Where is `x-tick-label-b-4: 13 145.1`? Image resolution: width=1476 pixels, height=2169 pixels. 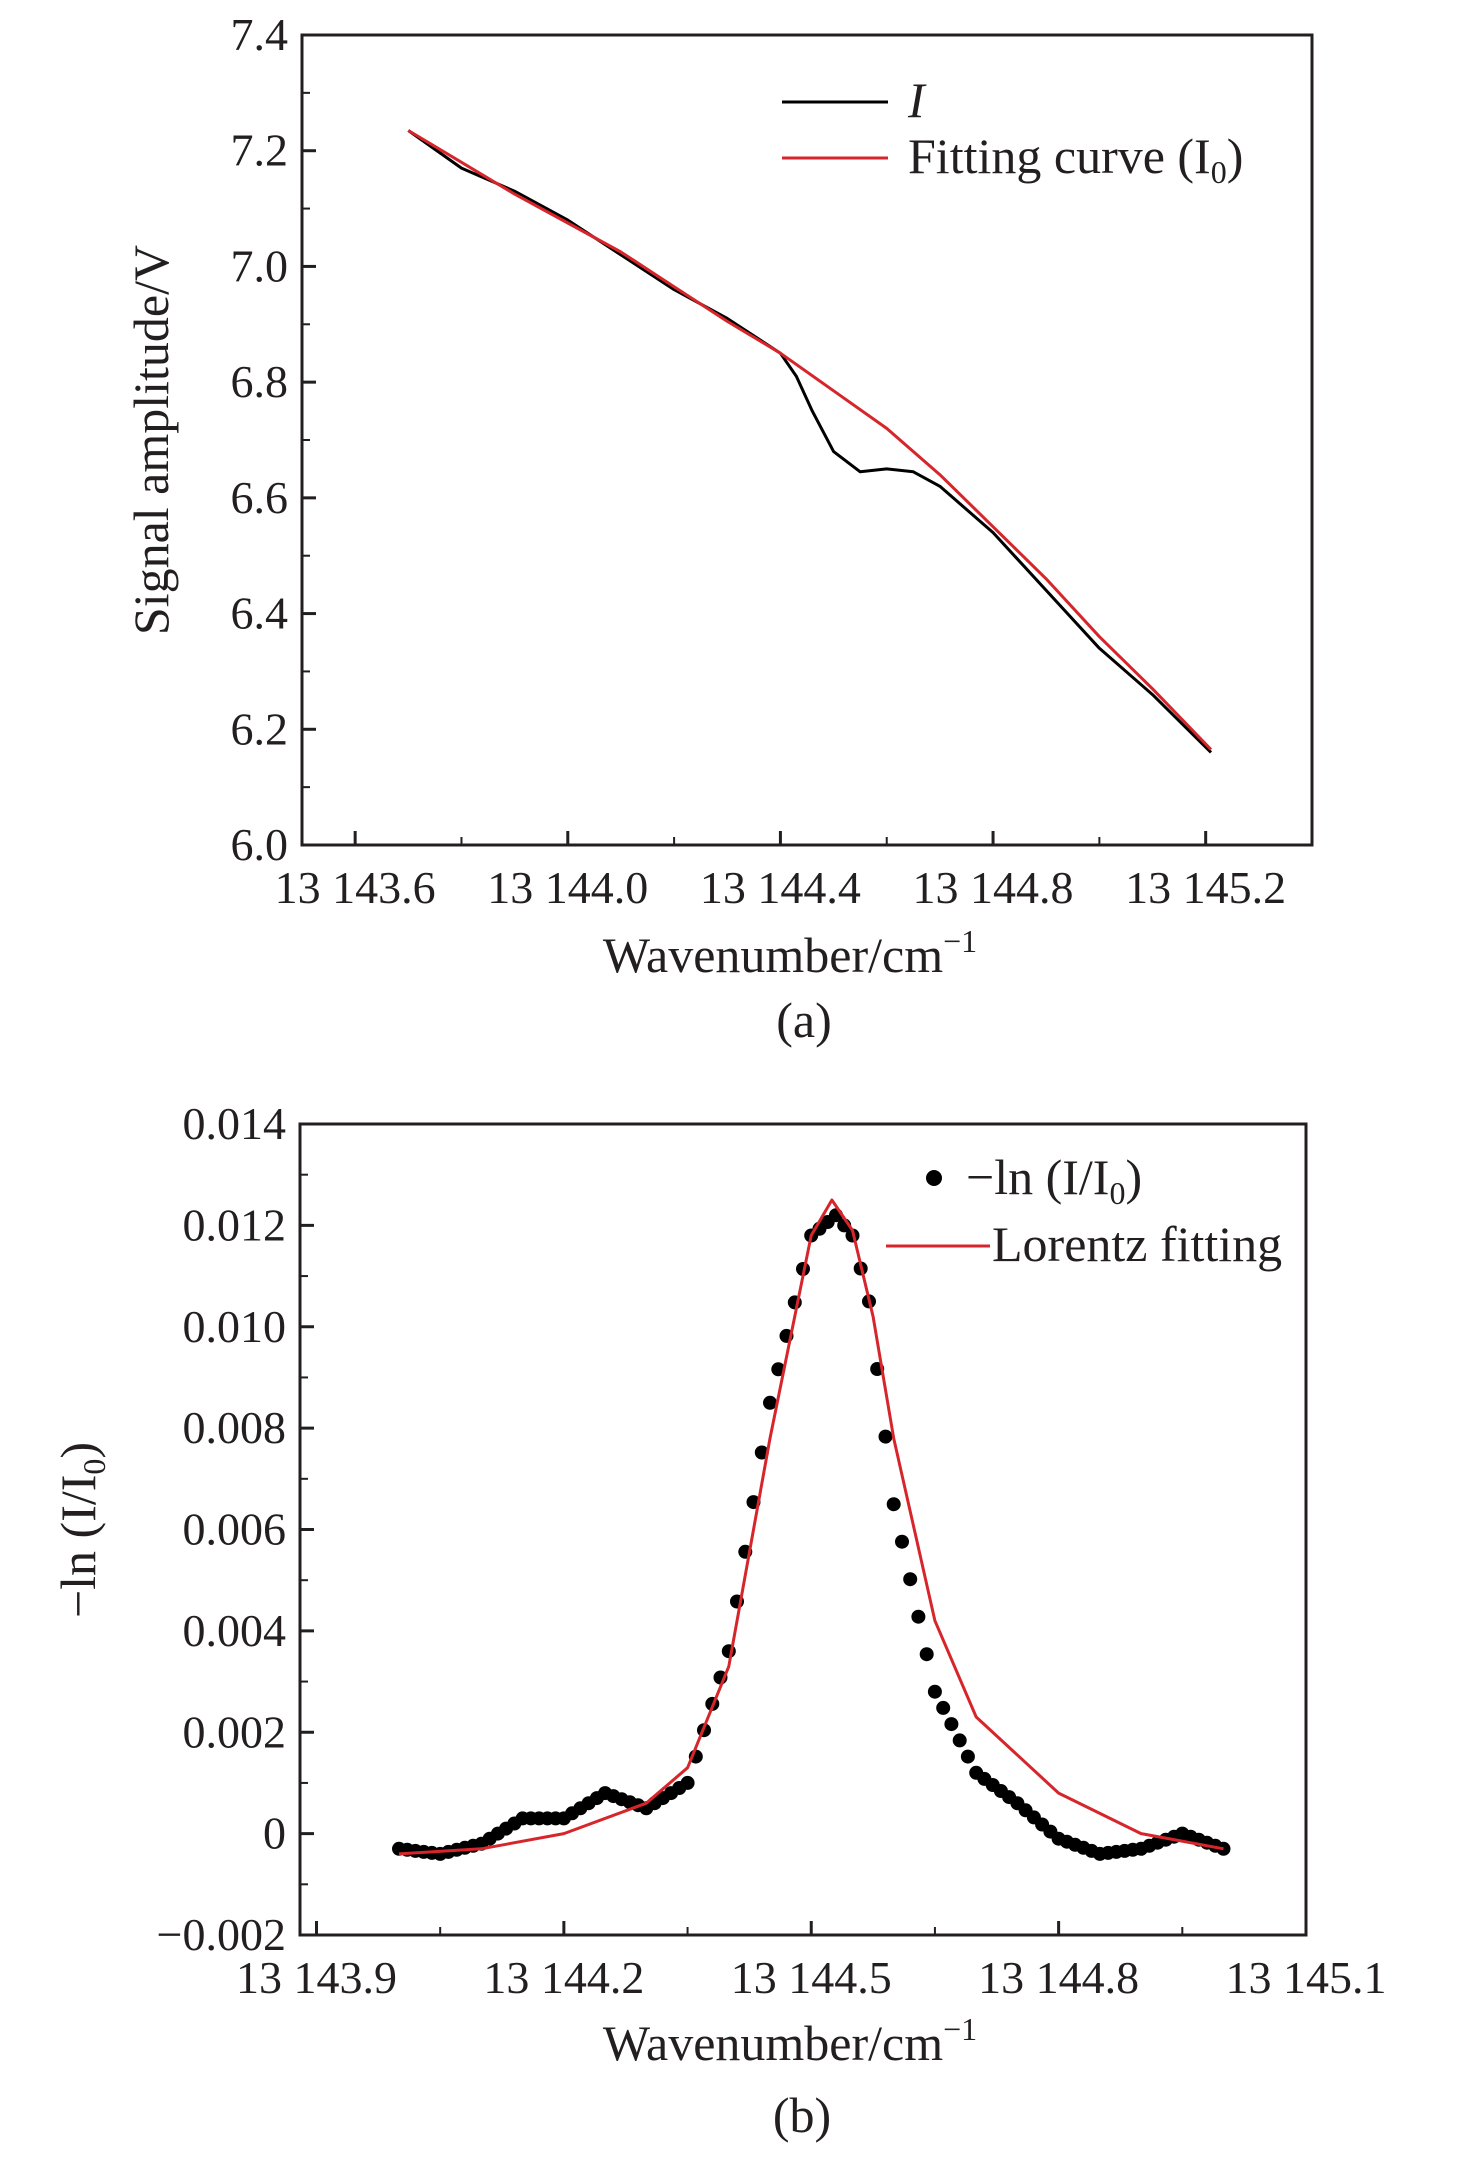 x-tick-label-b-4: 13 145.1 is located at coordinates (1306, 1977).